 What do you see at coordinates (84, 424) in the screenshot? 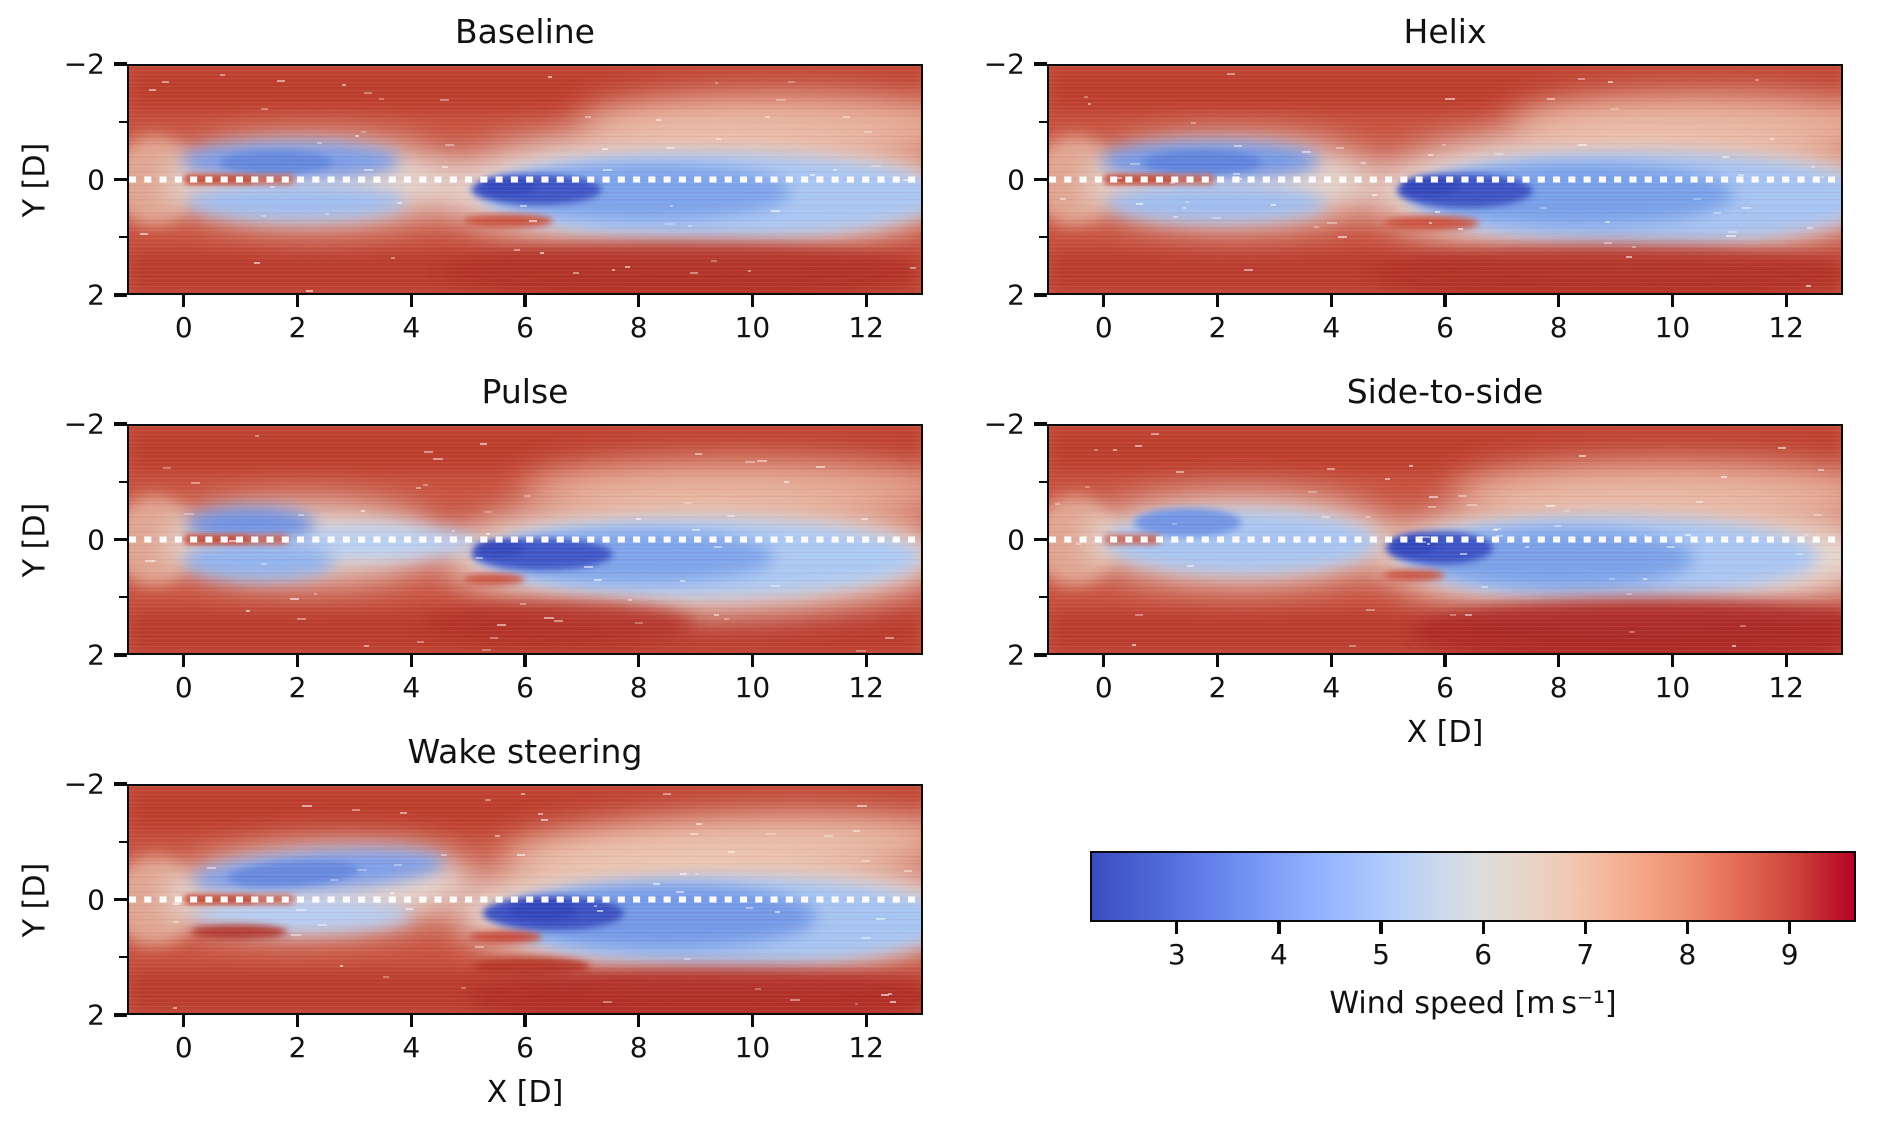
I see `y-tick-label: −2` at bounding box center [84, 424].